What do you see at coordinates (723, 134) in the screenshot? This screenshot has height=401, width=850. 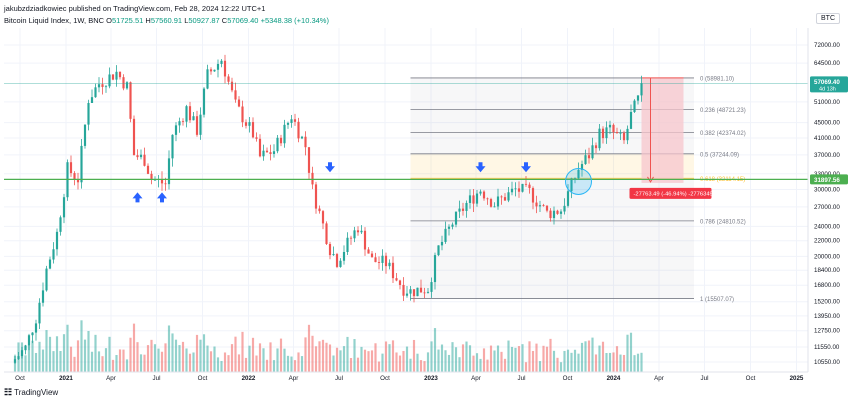 I see `fib-level-label: 0.382 (42374.02)` at bounding box center [723, 134].